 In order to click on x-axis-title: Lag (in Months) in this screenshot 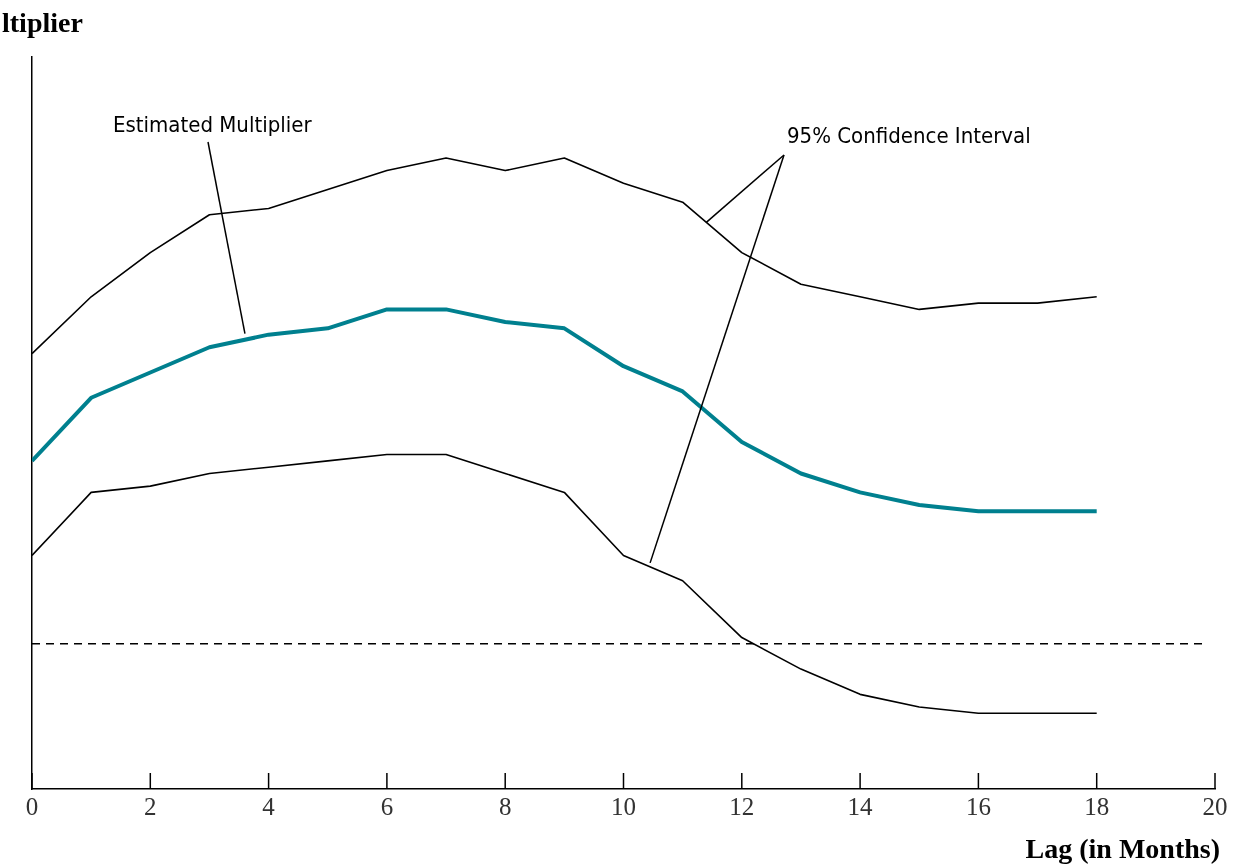, I will do `click(1122, 848)`.